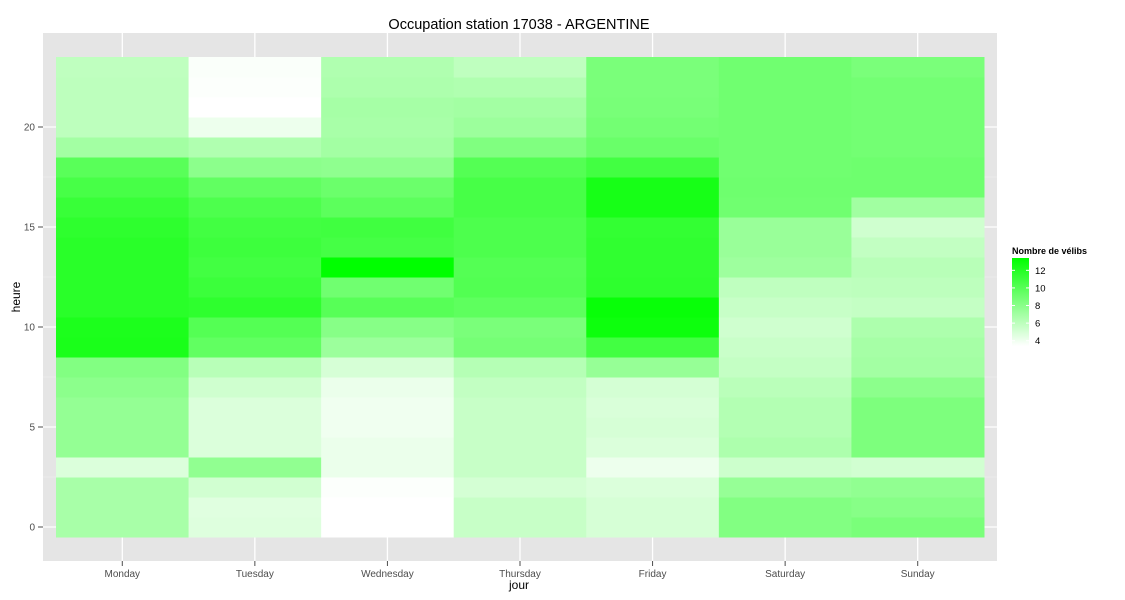  I want to click on y-tick-label: 5, so click(32, 428).